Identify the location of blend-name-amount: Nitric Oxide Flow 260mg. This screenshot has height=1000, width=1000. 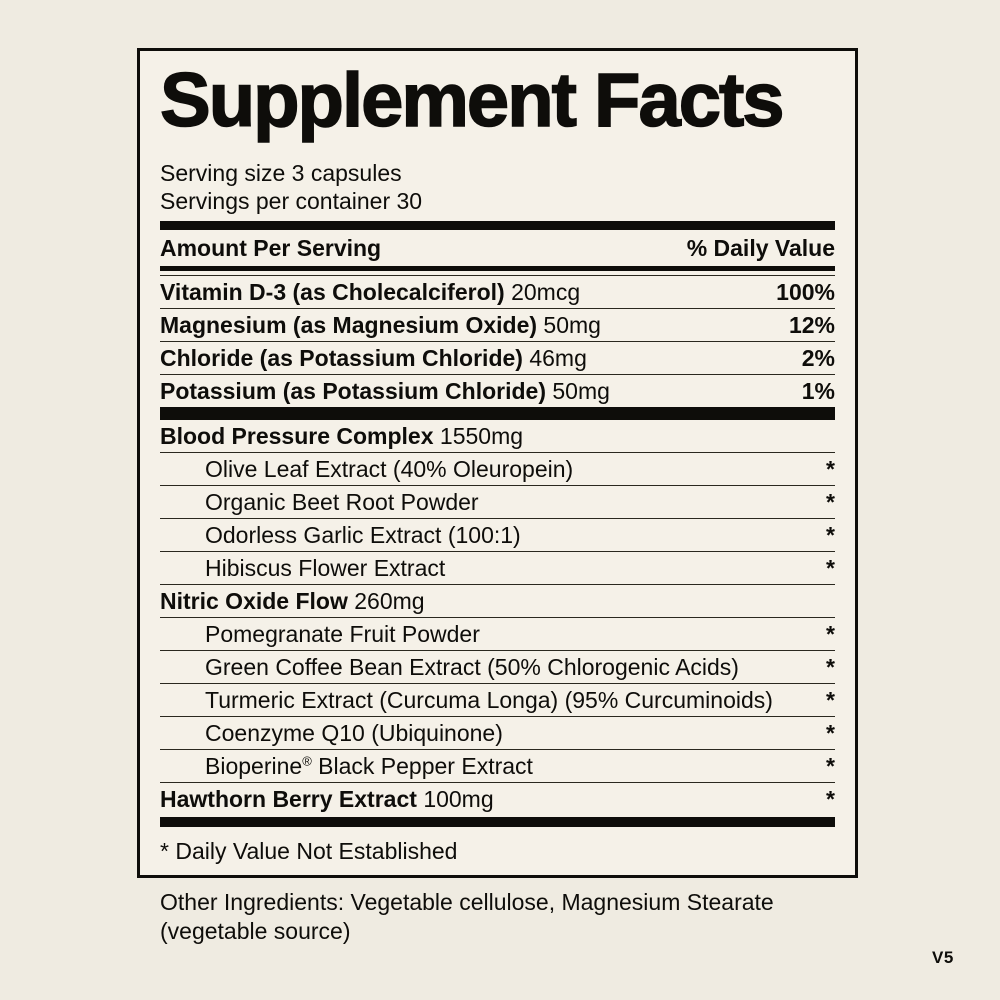
(292, 601).